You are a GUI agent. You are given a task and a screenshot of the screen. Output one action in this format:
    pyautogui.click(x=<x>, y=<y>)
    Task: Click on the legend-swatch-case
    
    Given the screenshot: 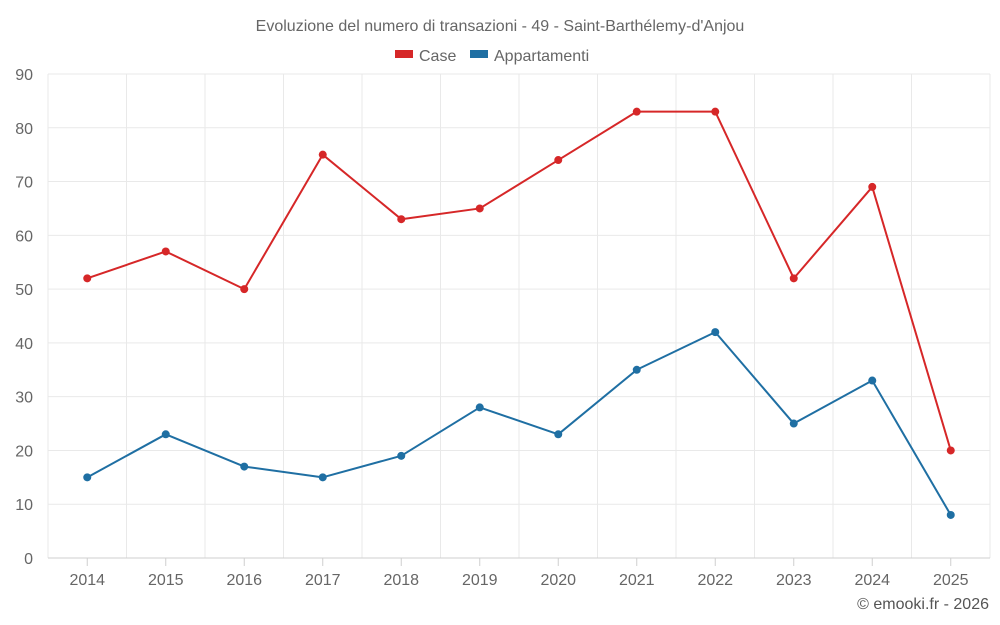 What is the action you would take?
    pyautogui.click(x=404, y=54)
    